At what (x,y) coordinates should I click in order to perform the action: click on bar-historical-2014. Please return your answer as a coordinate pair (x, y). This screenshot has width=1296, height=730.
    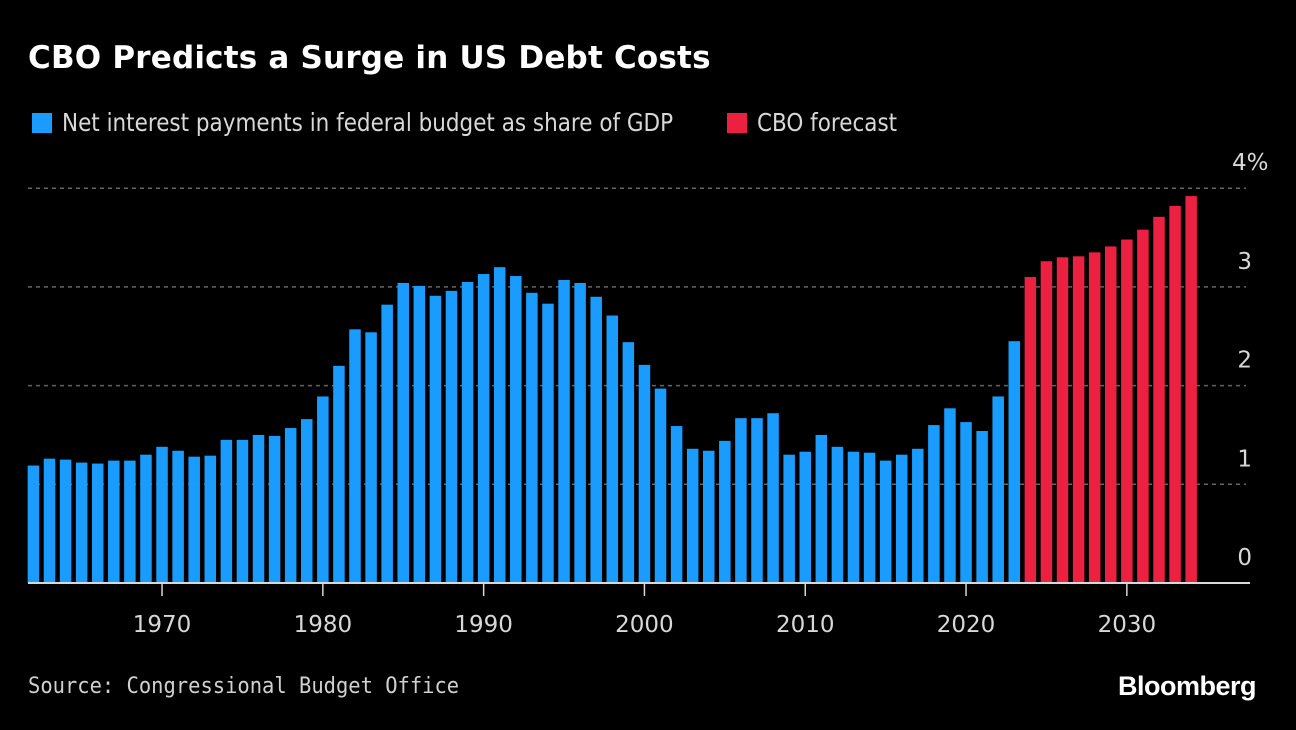
    Looking at the image, I should click on (869, 517).